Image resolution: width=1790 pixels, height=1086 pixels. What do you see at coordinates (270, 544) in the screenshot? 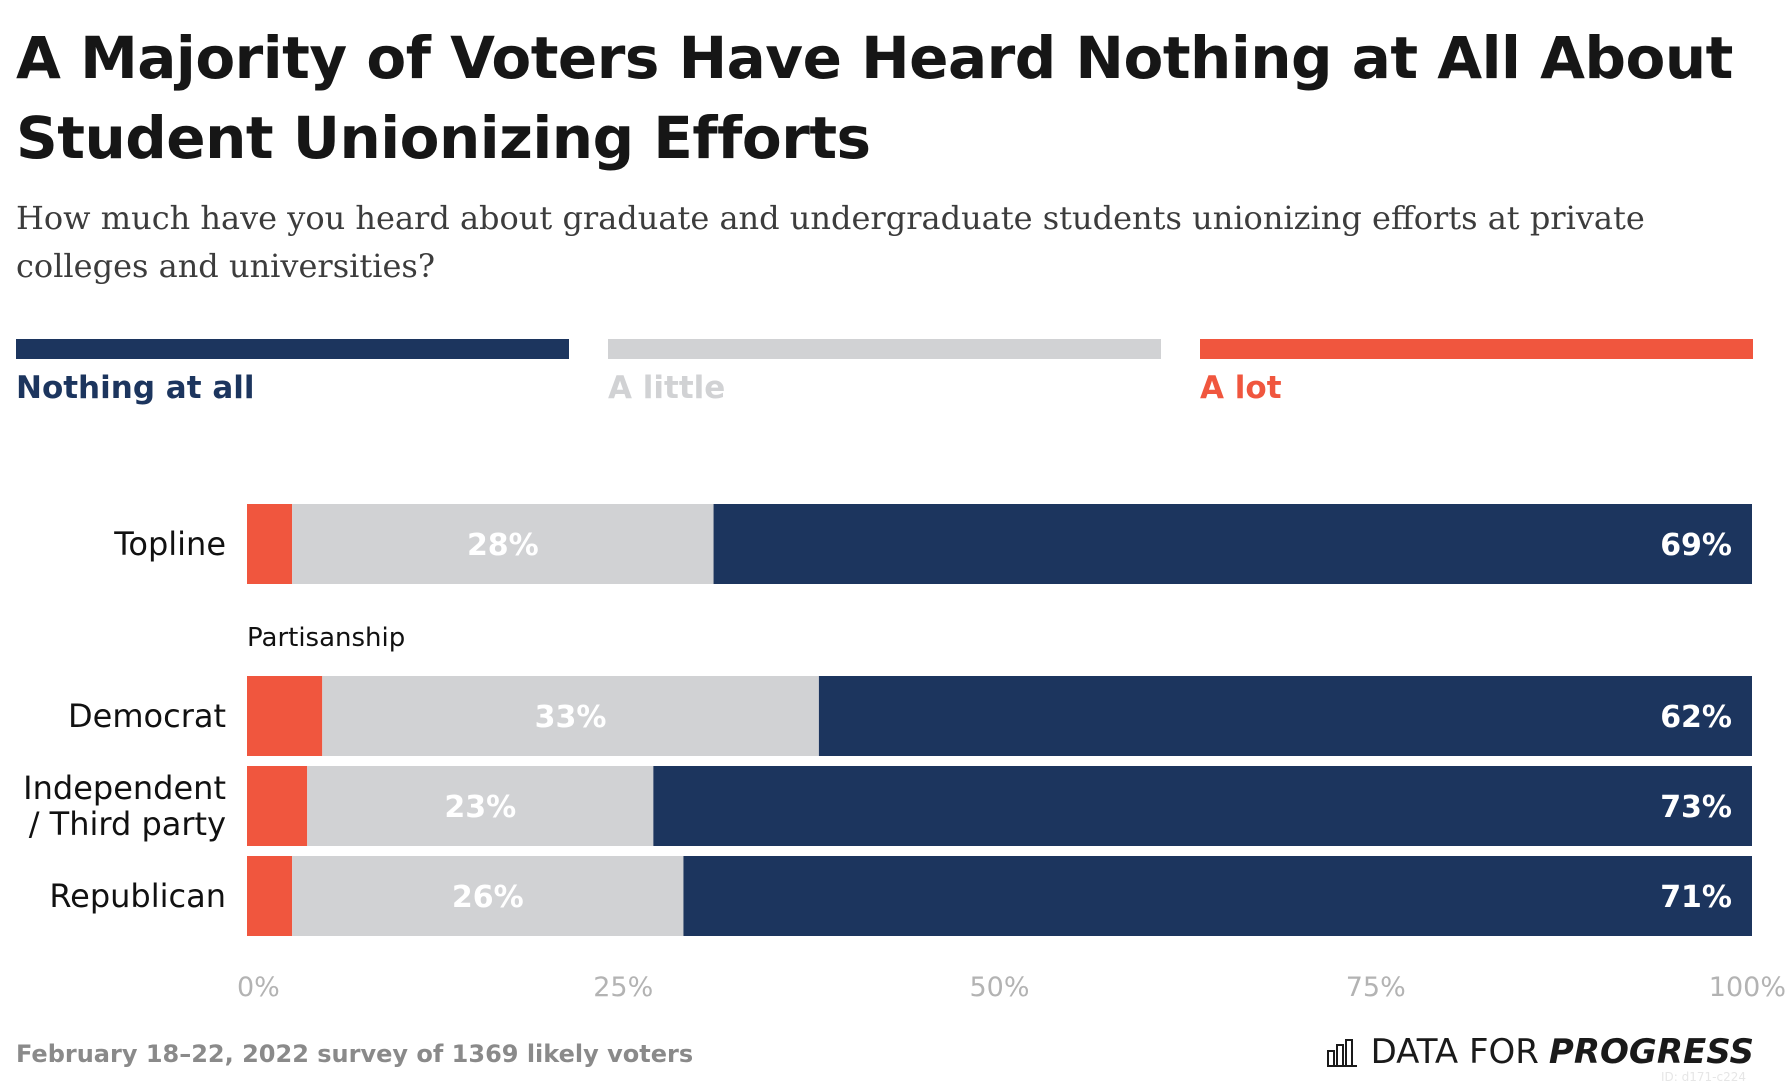
I see `bar-topline-a-lot` at bounding box center [270, 544].